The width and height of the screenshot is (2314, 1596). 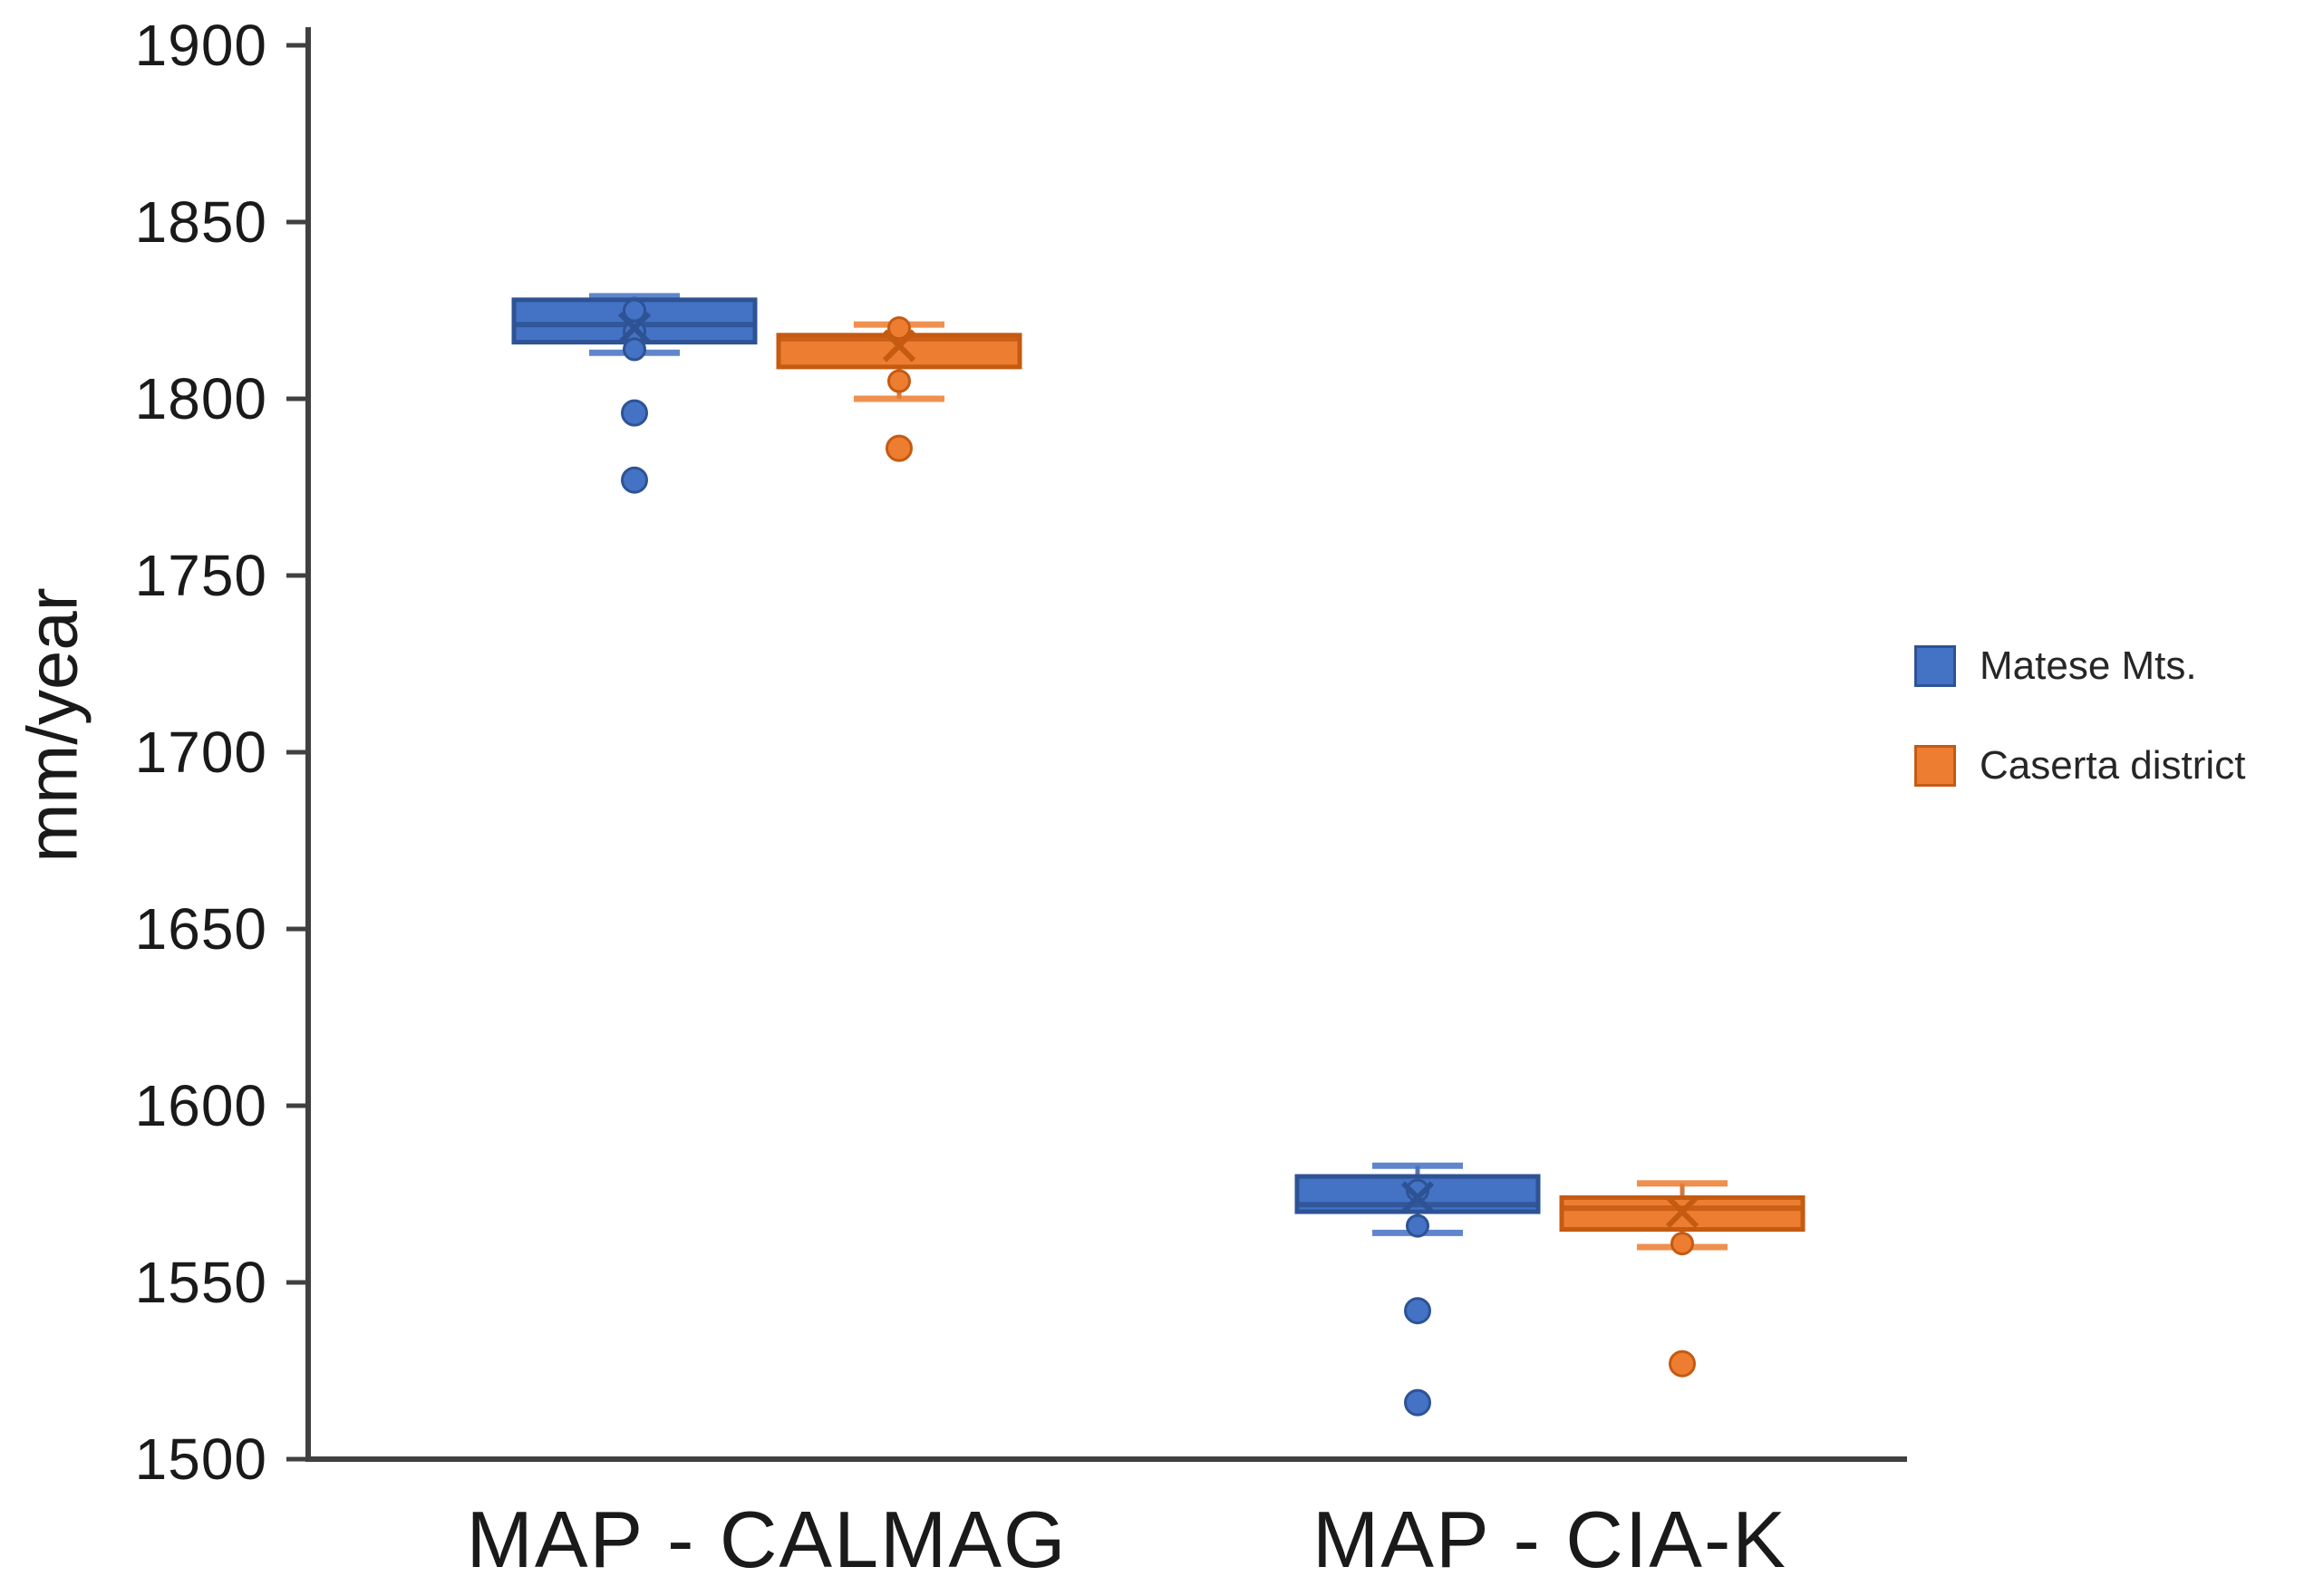 I want to click on y-tick-label: 1600, so click(x=200, y=1105).